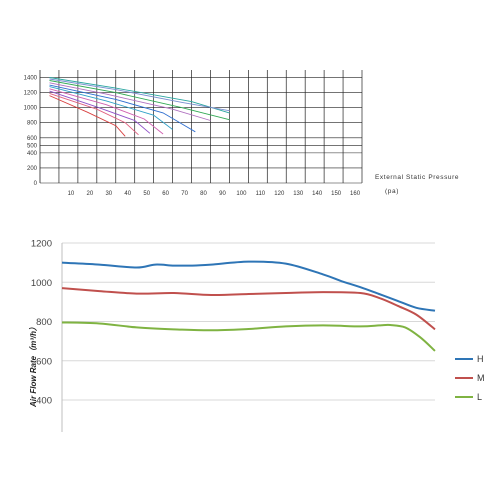 The width and height of the screenshot is (500, 500). What do you see at coordinates (32, 139) in the screenshot?
I see `top-y-tick-label: 600` at bounding box center [32, 139].